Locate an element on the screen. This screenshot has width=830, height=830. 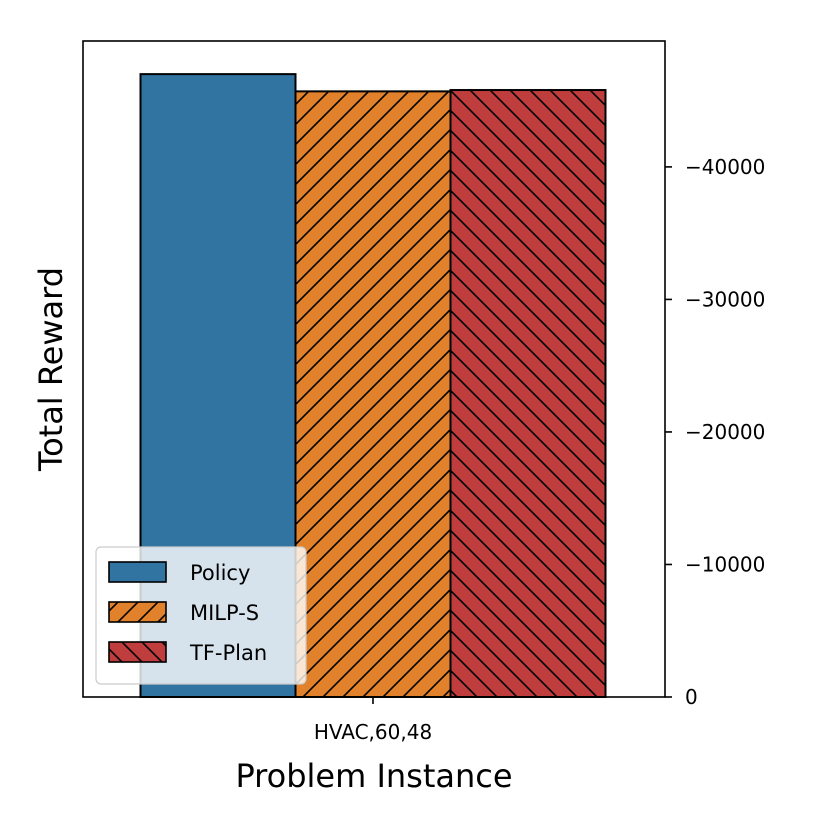
legend-label-policy: Policy is located at coordinates (220, 573).